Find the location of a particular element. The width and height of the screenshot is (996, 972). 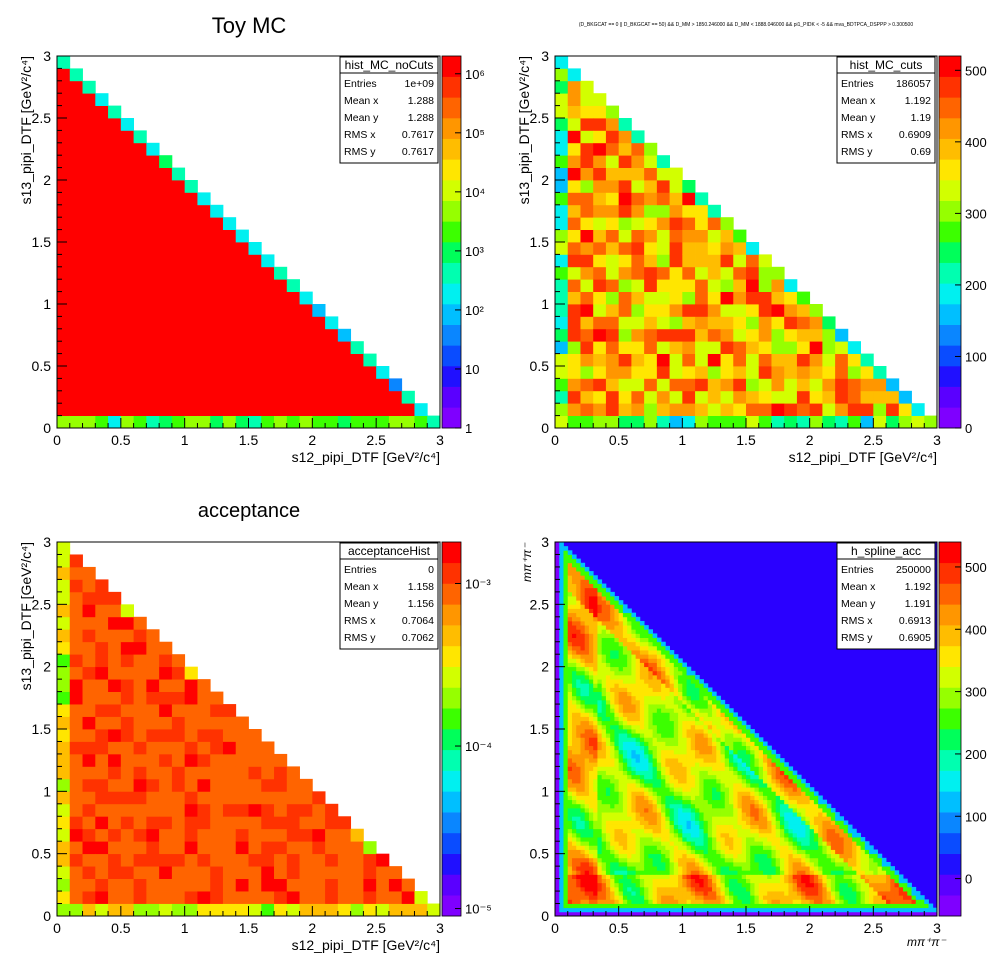

x-tick-label: 2.5 is located at coordinates (376, 440).